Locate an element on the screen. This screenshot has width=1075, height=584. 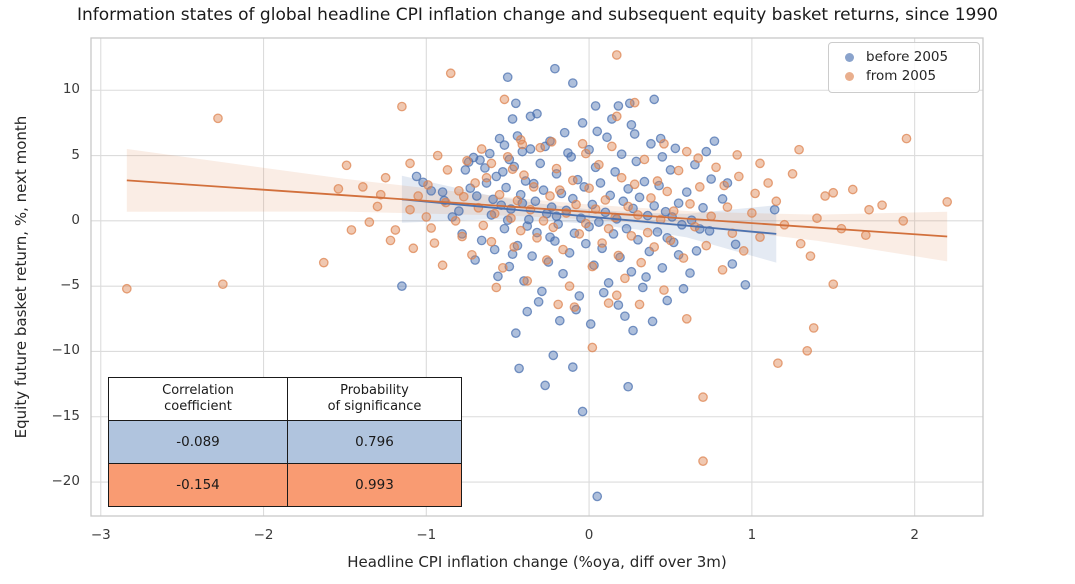
legend-item-from-2005: from 2005 is located at coordinates (904, 76).